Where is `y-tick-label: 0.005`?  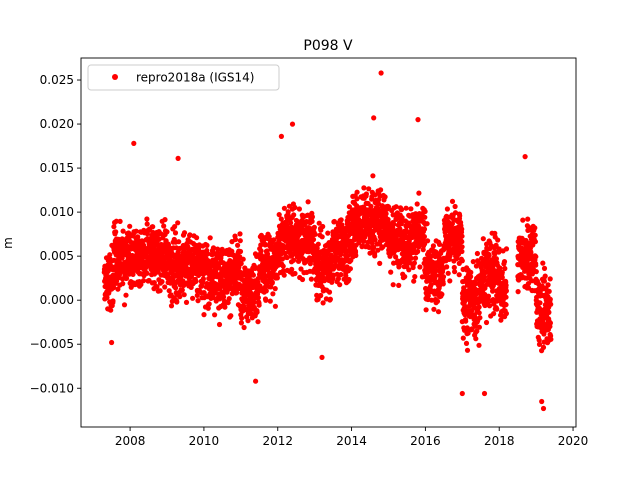
y-tick-label: 0.005 is located at coordinates (57, 256).